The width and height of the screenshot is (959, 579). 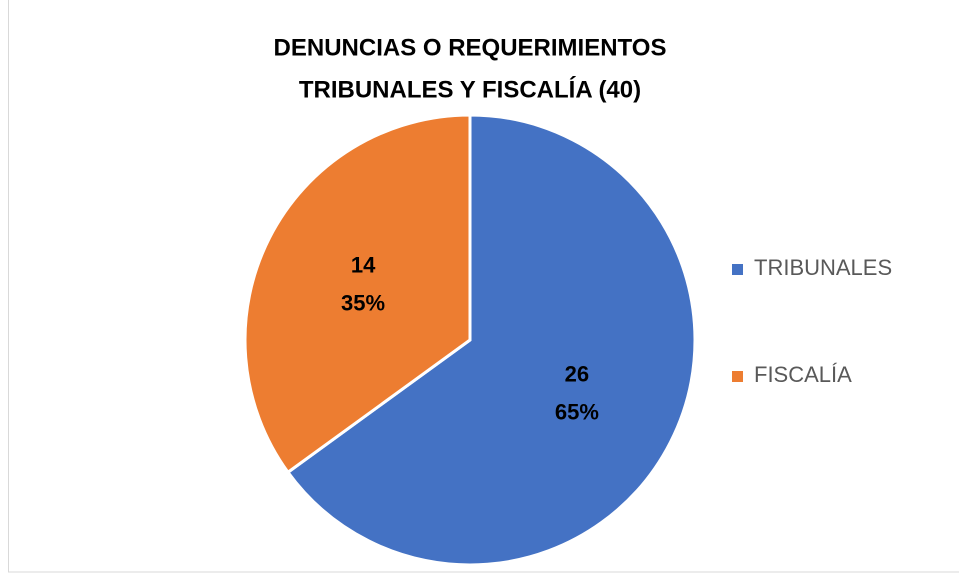 I want to click on percent-label: 35%, so click(x=363, y=302).